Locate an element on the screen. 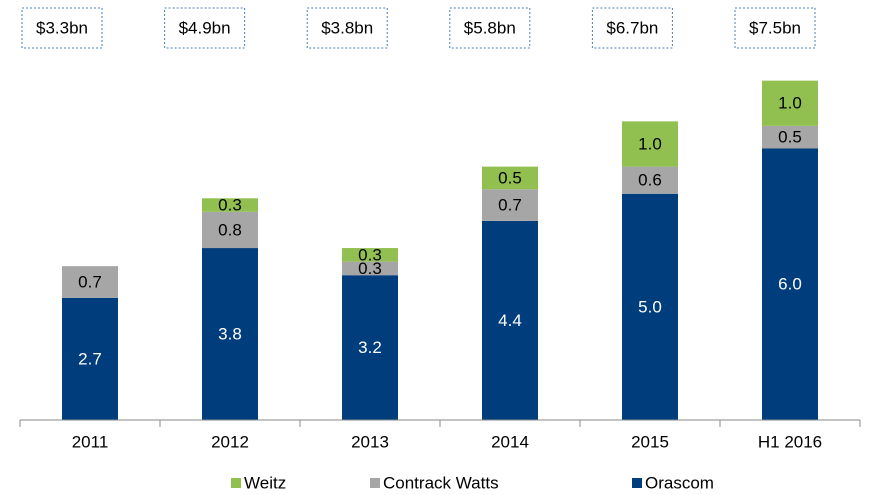 Image resolution: width=872 pixels, height=495 pixels. total-label: $6.7bn is located at coordinates (632, 27).